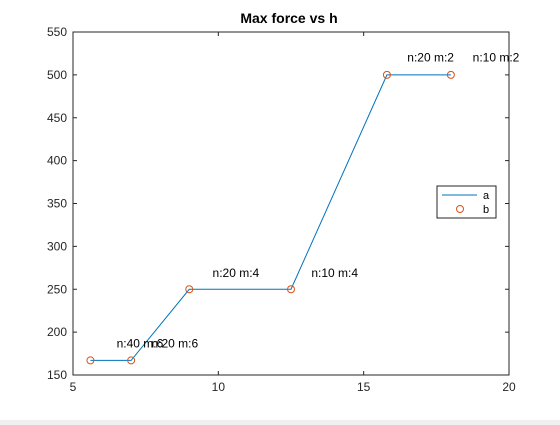 Image resolution: width=560 pixels, height=425 pixels. I want to click on legend-swatch-b, so click(460, 209).